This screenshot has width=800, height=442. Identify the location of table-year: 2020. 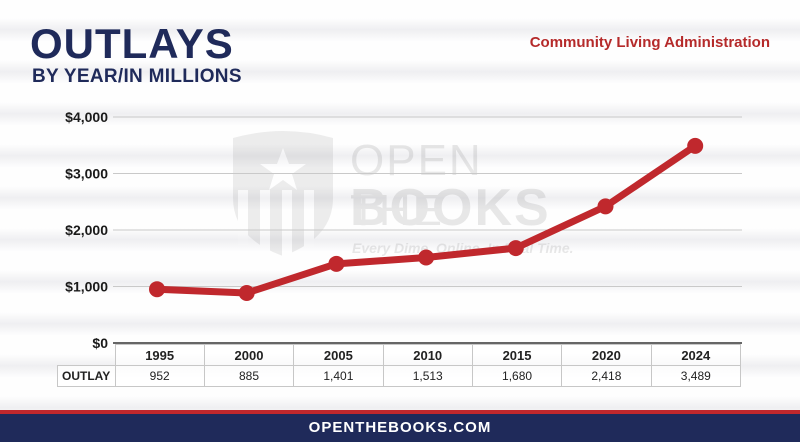
(606, 355).